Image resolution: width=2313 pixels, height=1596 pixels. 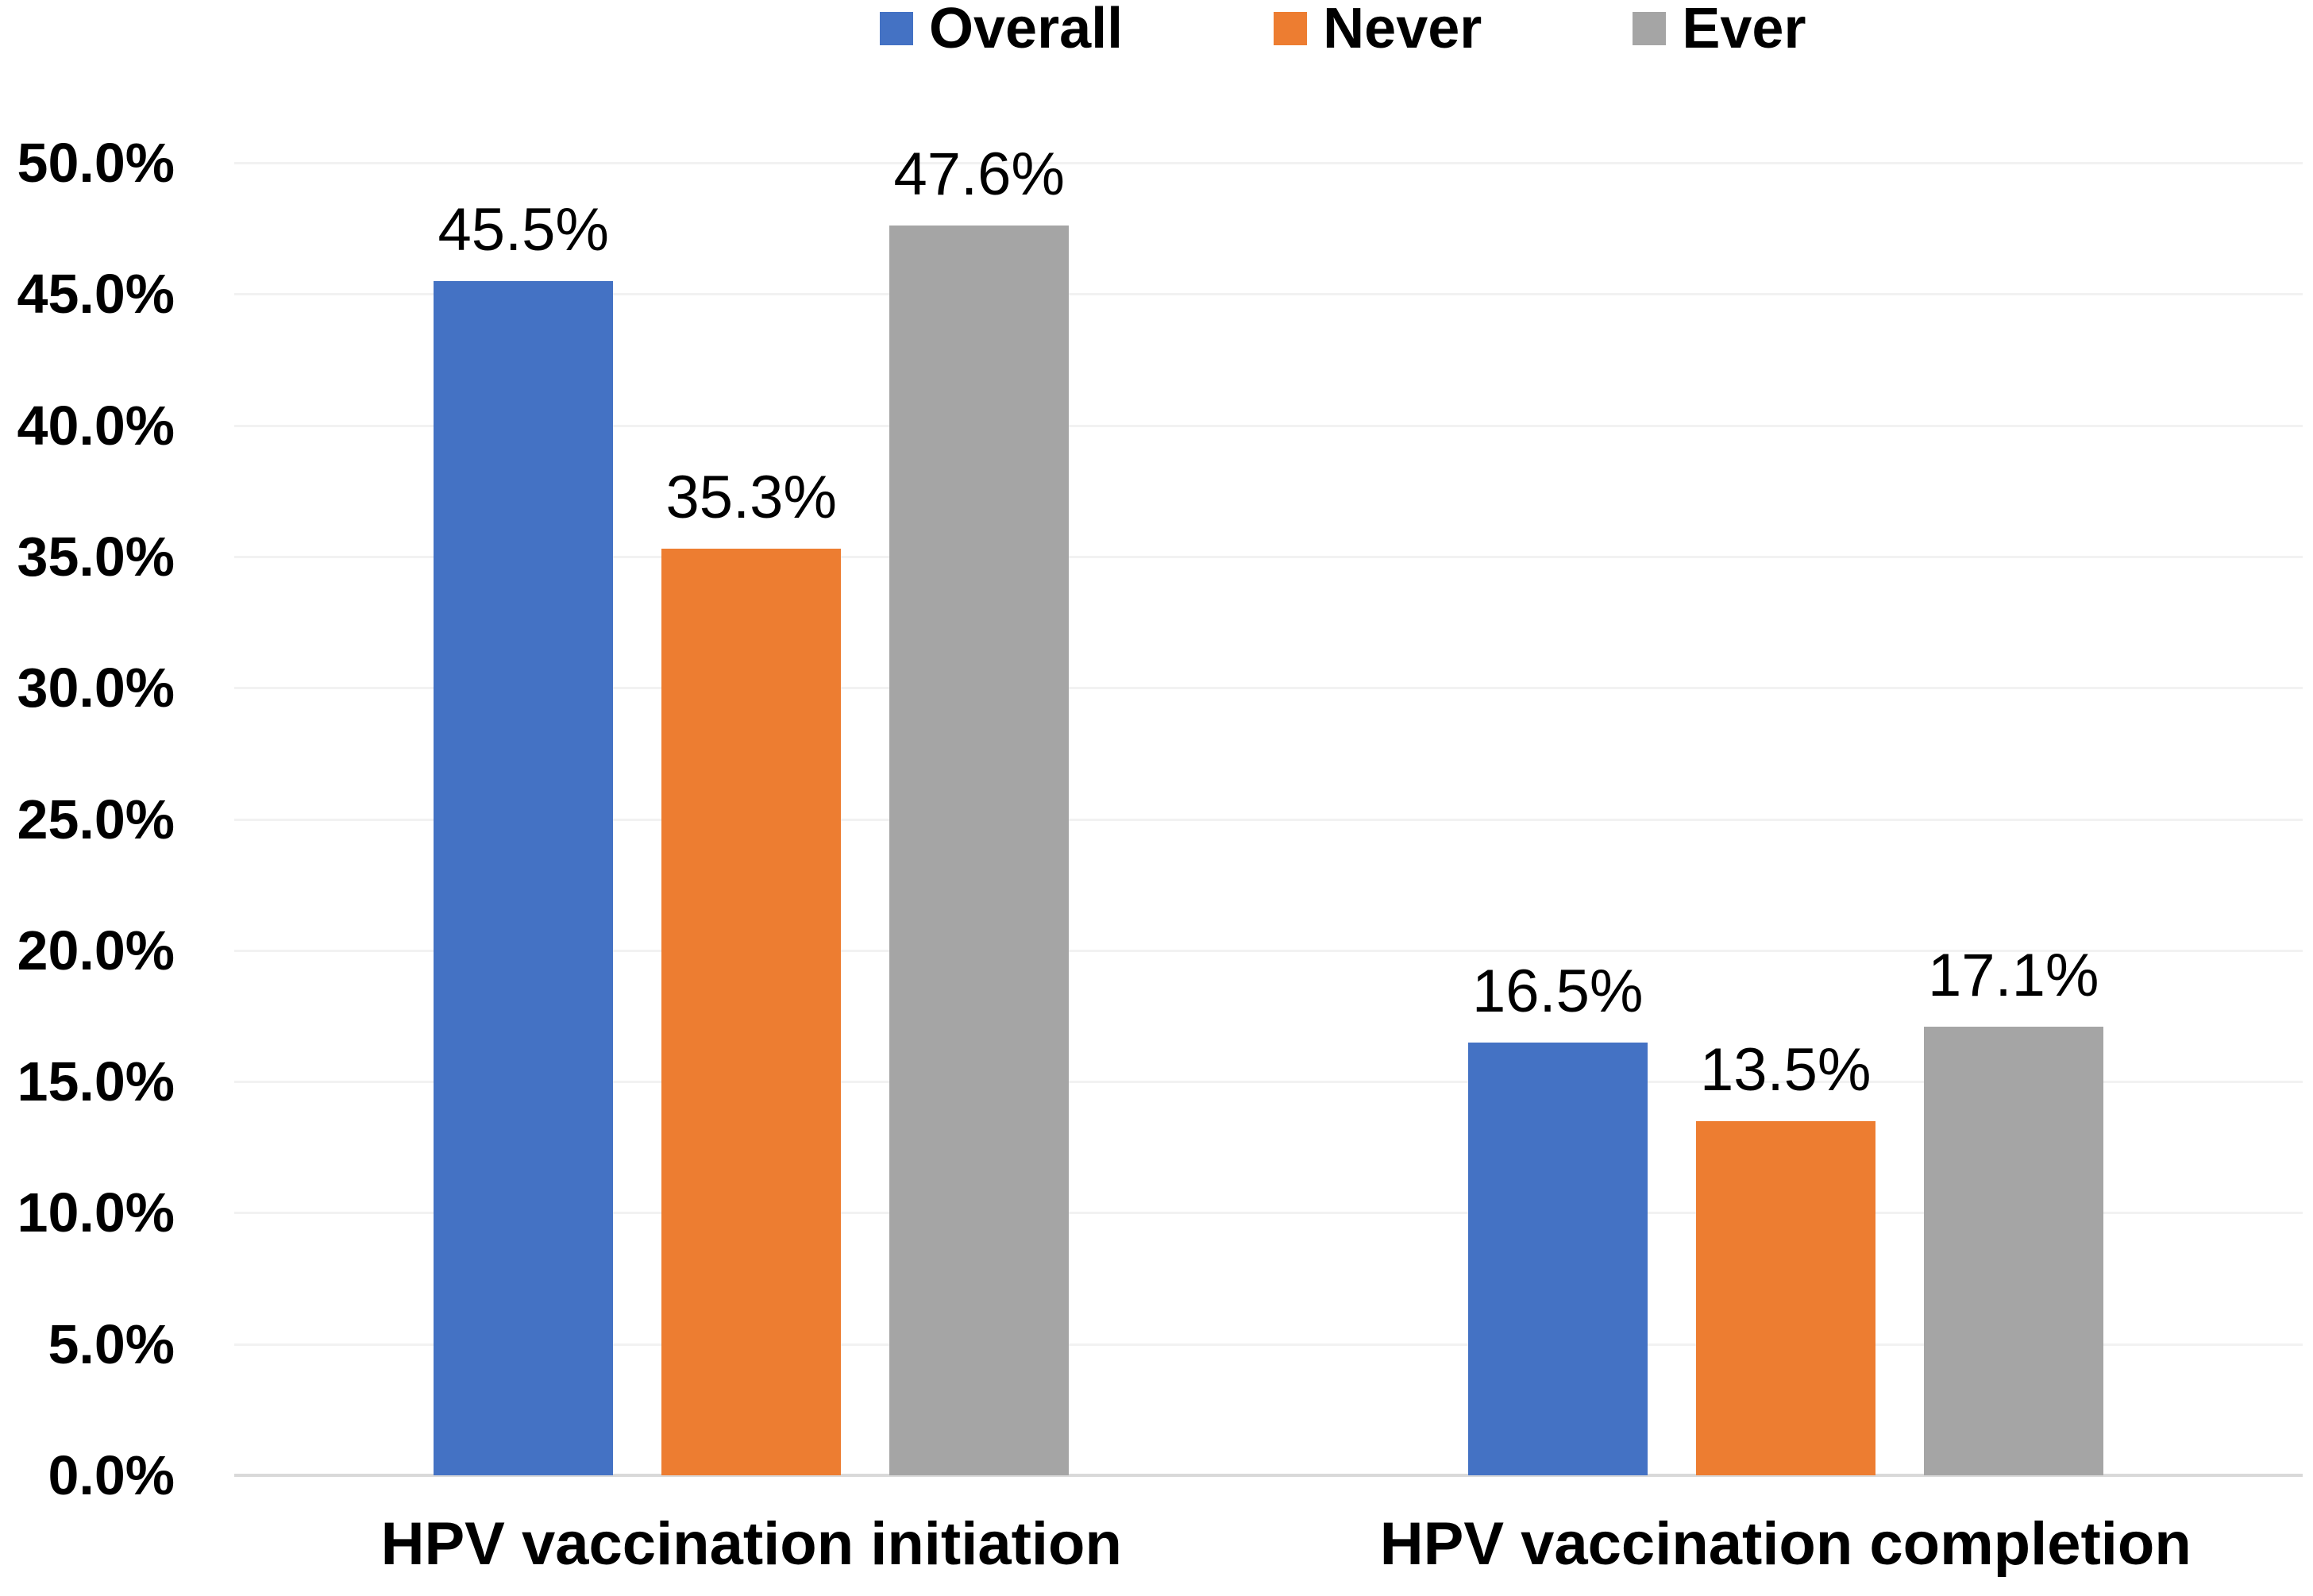 I want to click on legend-label: Ever, so click(x=1744, y=30).